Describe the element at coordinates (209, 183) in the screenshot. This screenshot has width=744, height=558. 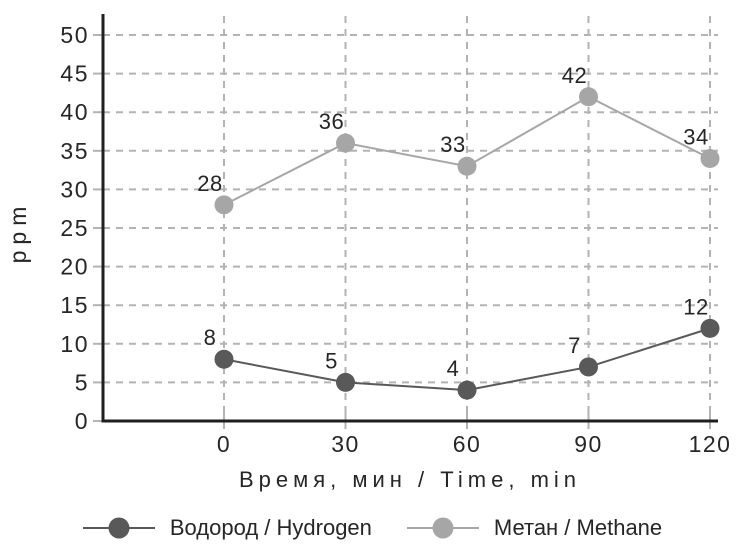
I see `methane-point-label: 28` at that location.